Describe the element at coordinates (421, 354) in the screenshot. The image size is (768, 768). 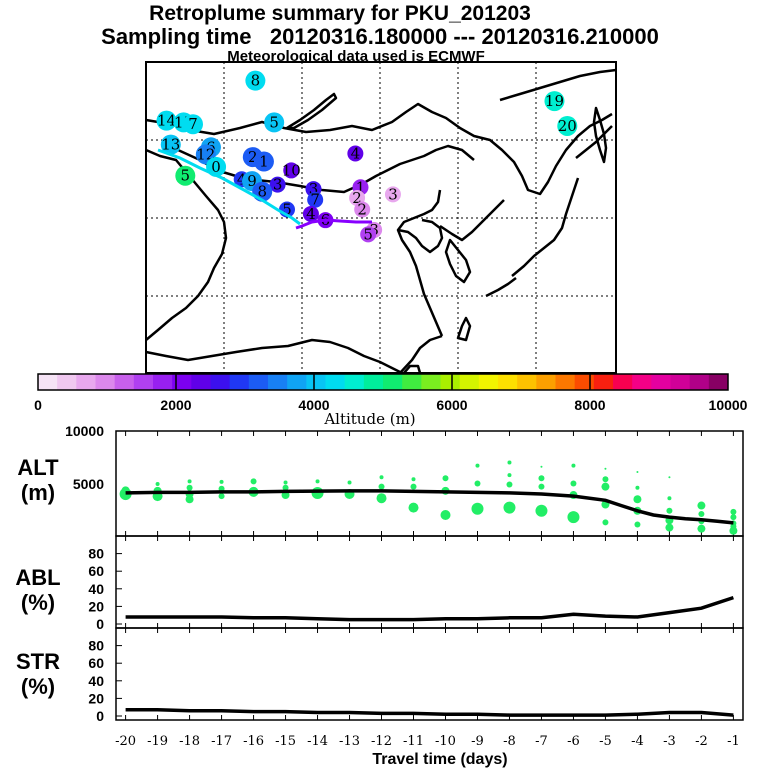
I see `border-se-asia` at that location.